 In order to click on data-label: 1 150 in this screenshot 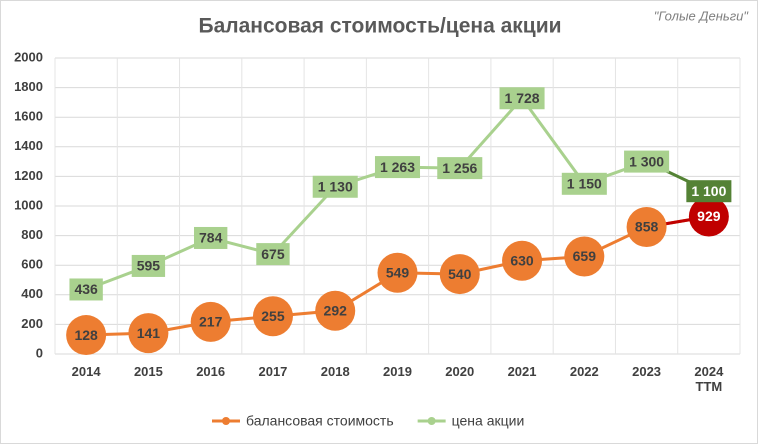, I will do `click(584, 184)`.